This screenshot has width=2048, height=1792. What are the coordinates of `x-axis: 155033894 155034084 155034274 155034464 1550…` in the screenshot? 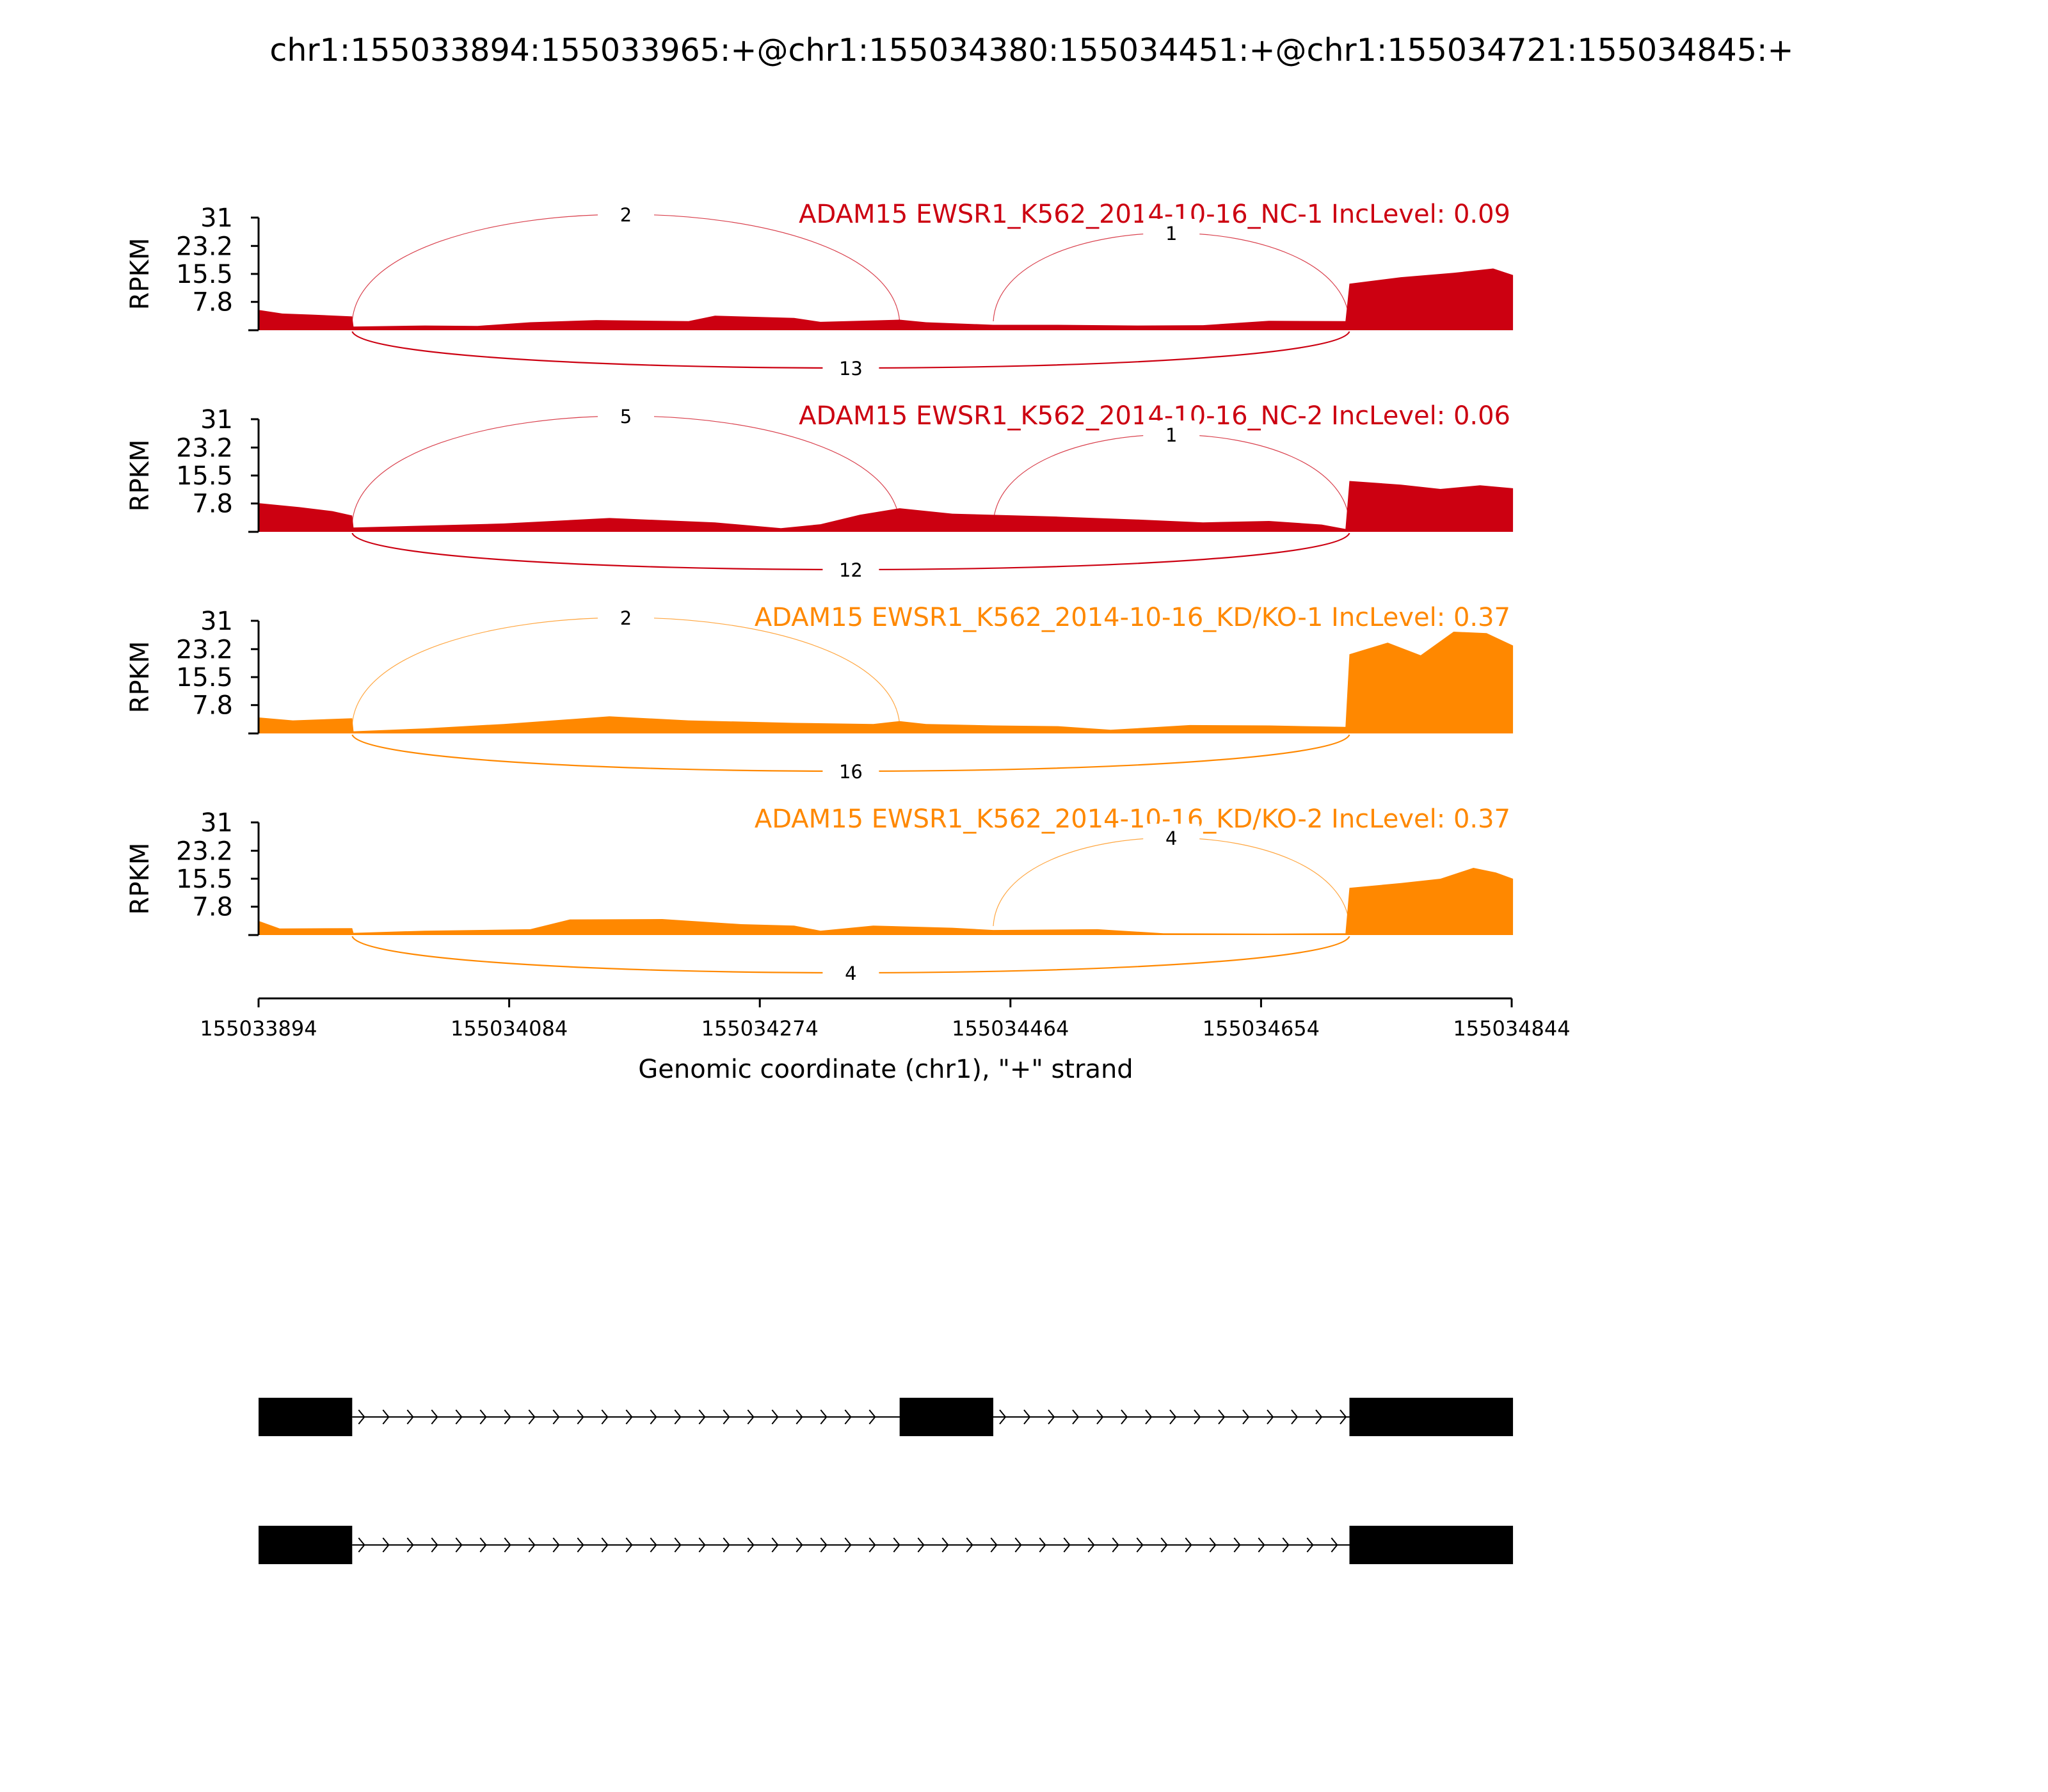 It's located at (885, 1019).